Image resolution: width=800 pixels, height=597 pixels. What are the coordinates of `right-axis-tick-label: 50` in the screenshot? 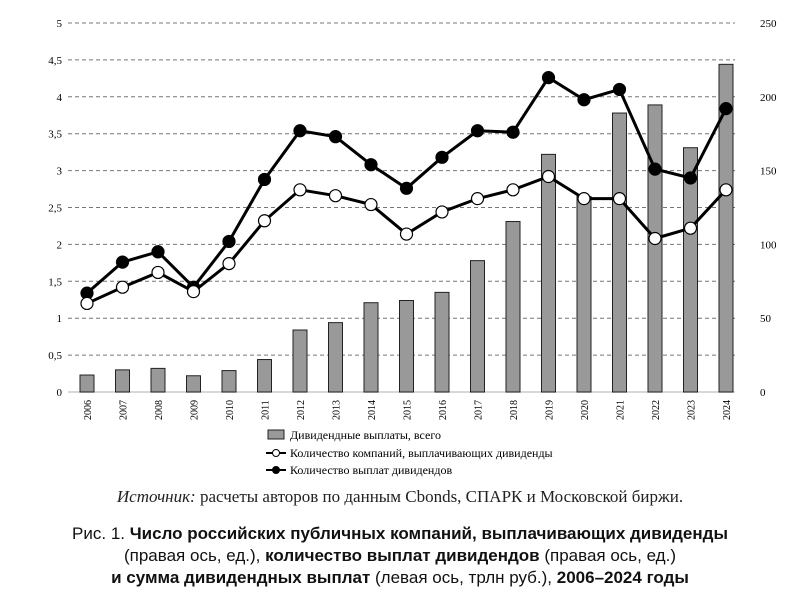 It's located at (766, 319).